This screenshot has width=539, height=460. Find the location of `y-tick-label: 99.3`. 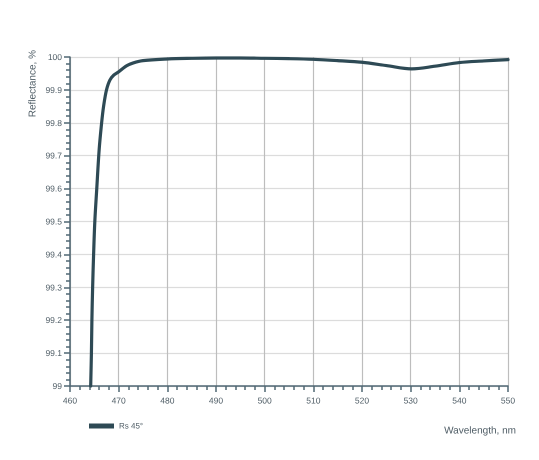

y-tick-label: 99.3 is located at coordinates (53, 287).